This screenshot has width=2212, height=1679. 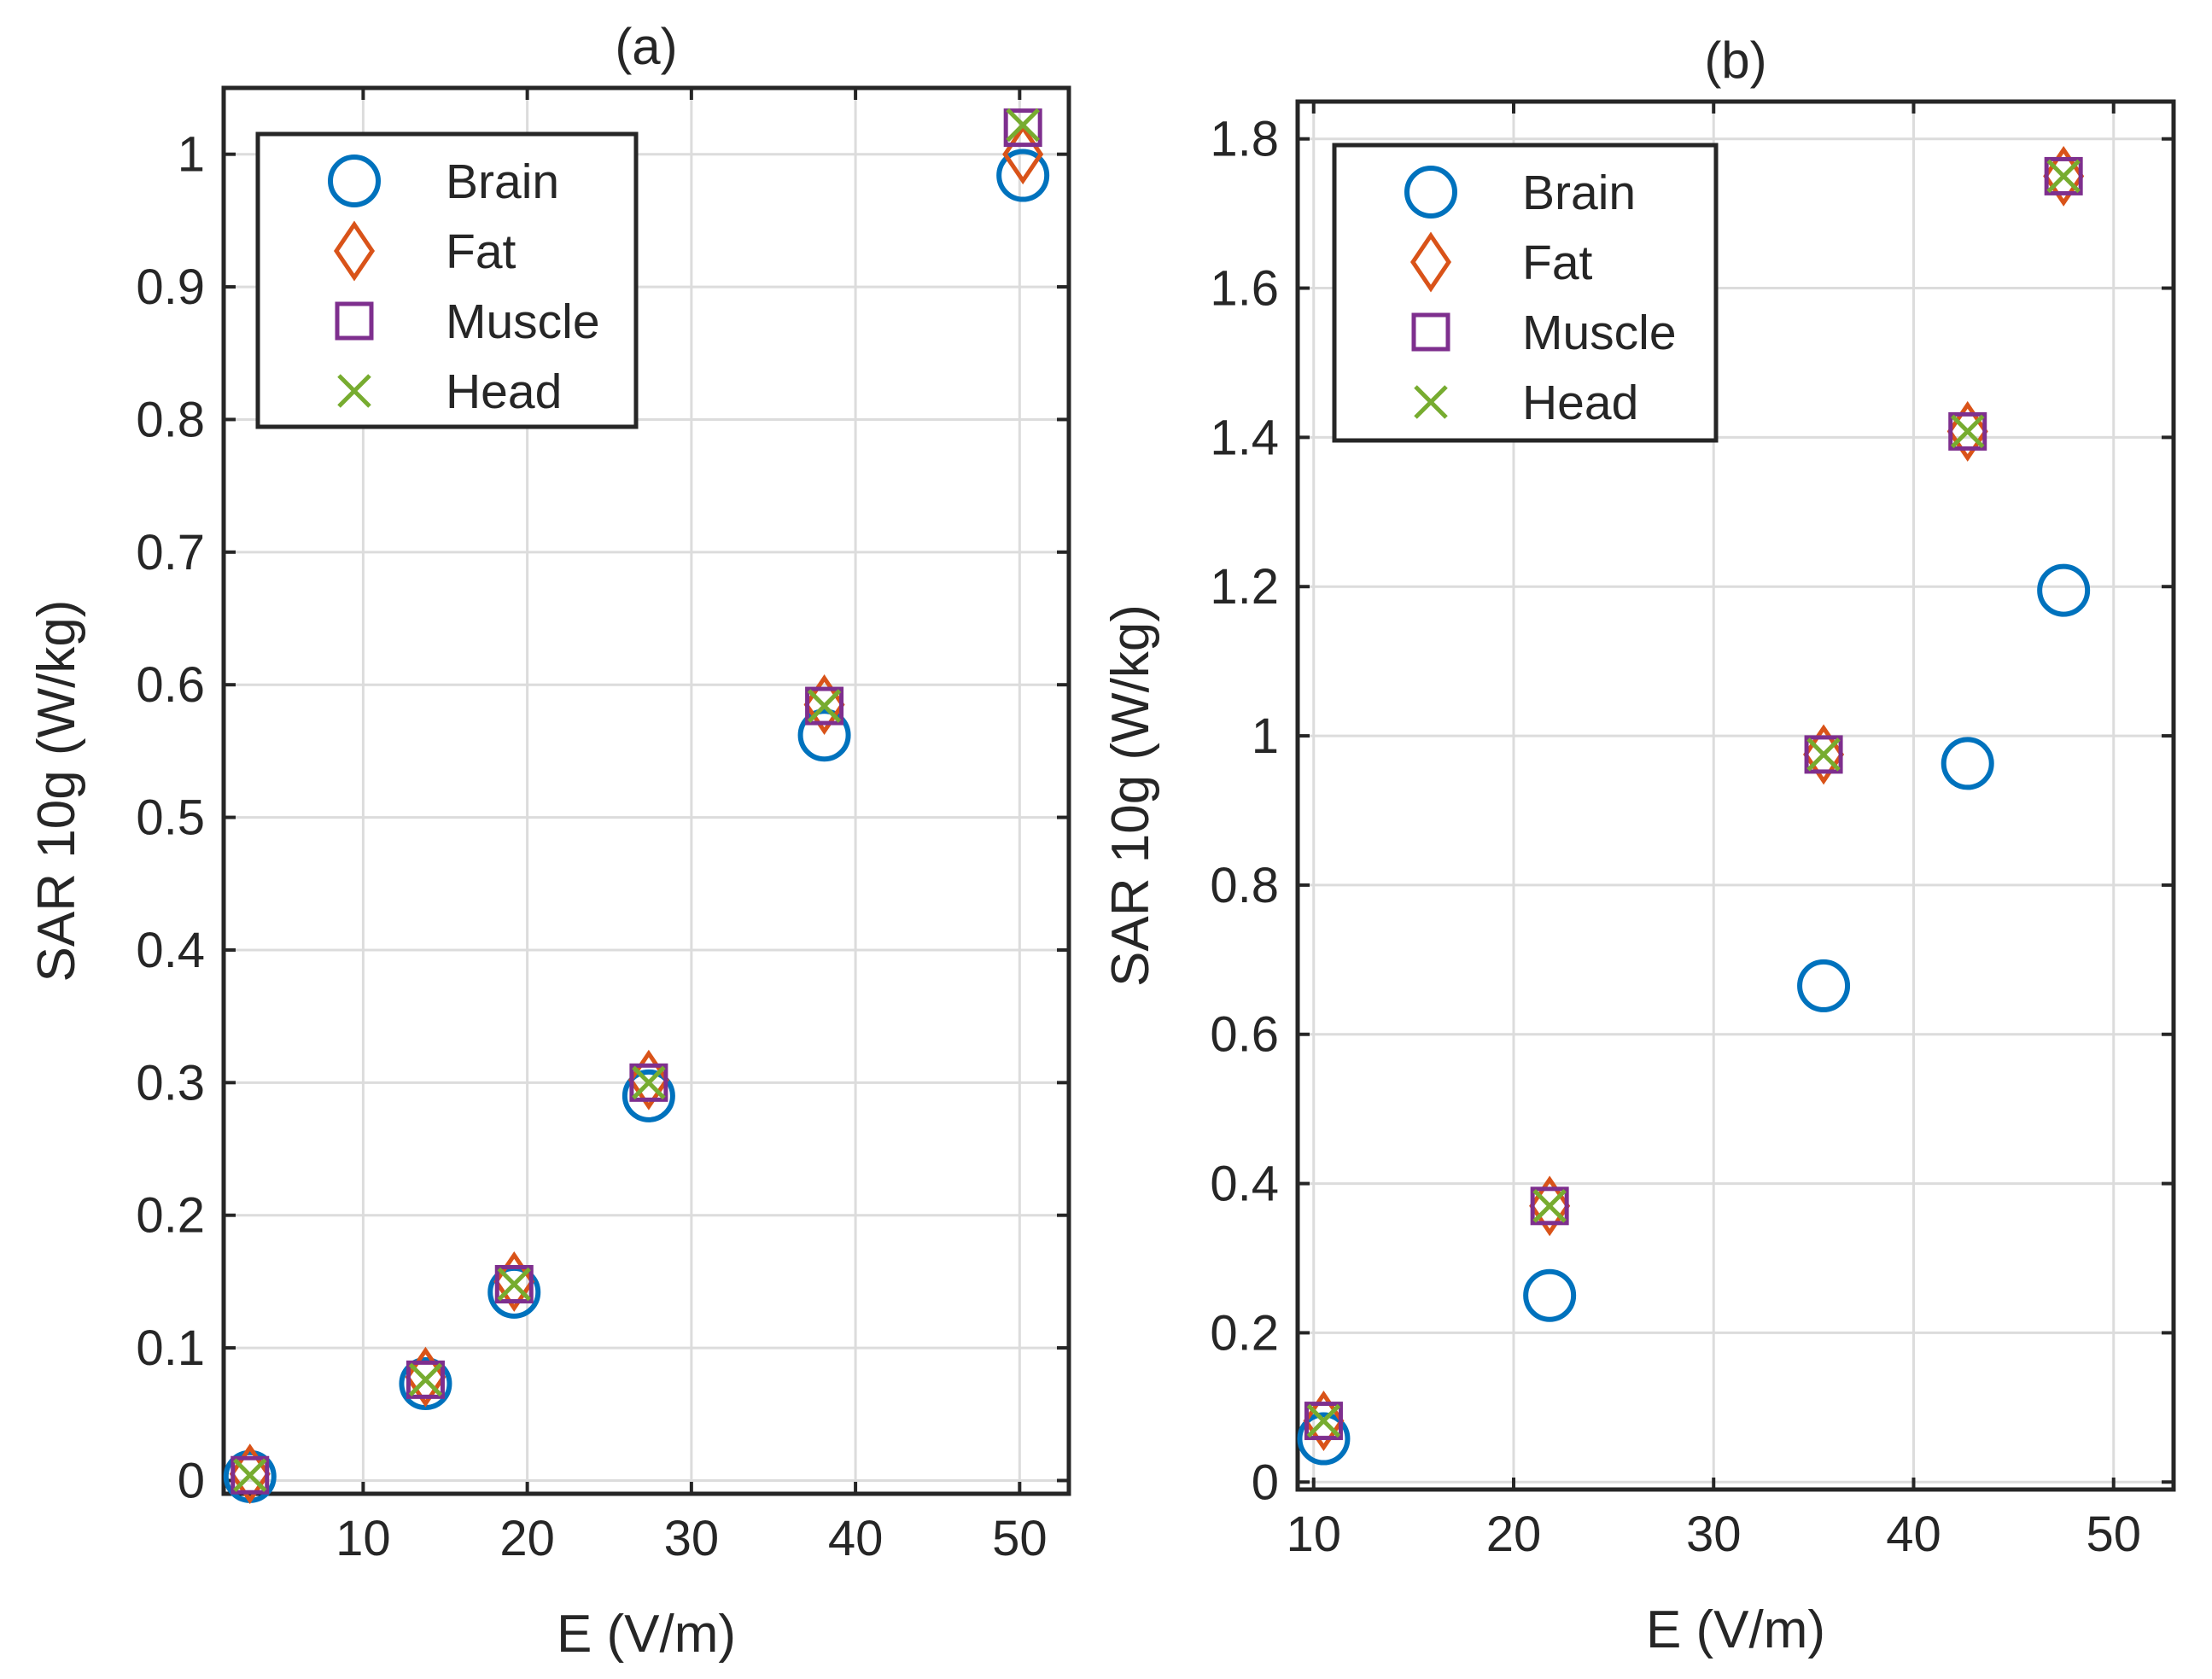 I want to click on y-tick-label: 0.3, so click(x=171, y=1083).